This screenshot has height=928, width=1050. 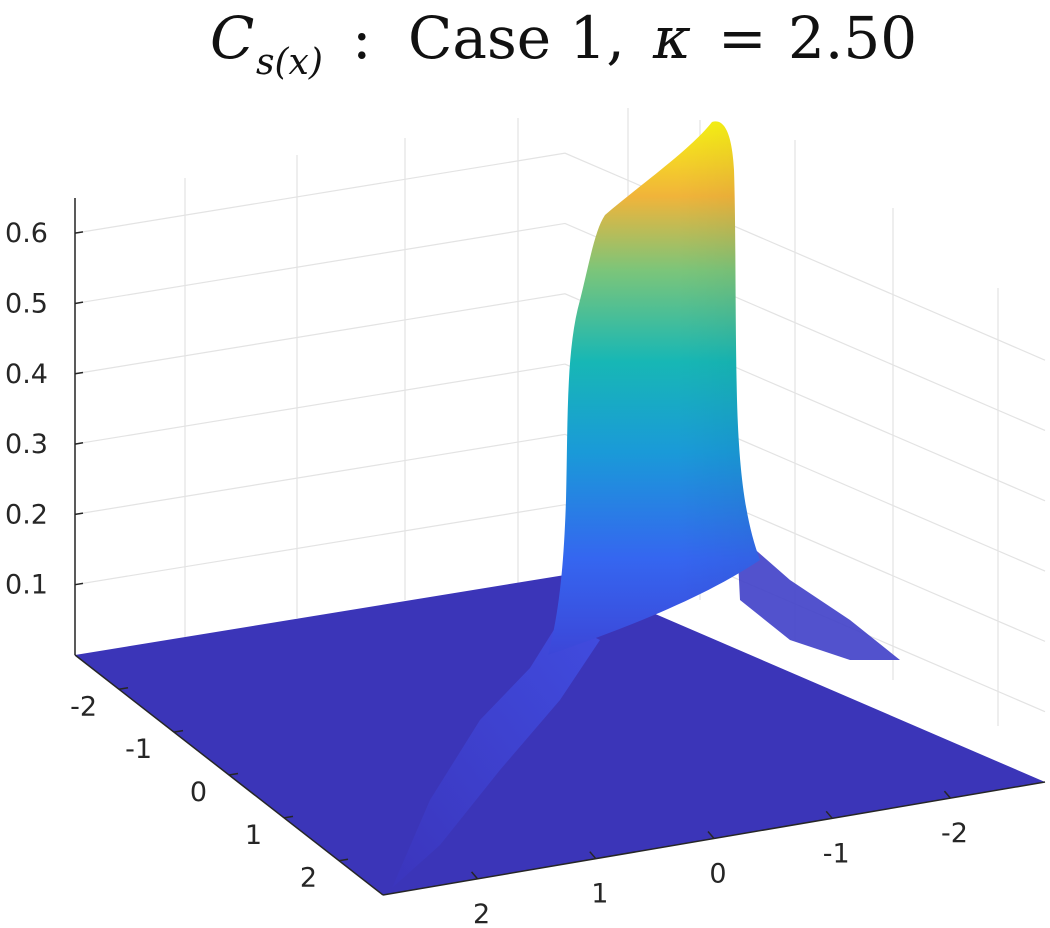 What do you see at coordinates (26, 233) in the screenshot?
I see `z-tick-label: 0.6` at bounding box center [26, 233].